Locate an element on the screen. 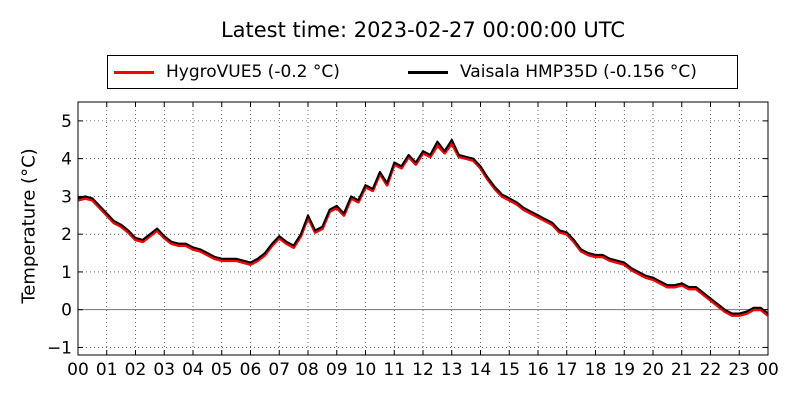  legend-label-vaisala: Vaisala HMP35D (-0.156 °C) is located at coordinates (578, 72).